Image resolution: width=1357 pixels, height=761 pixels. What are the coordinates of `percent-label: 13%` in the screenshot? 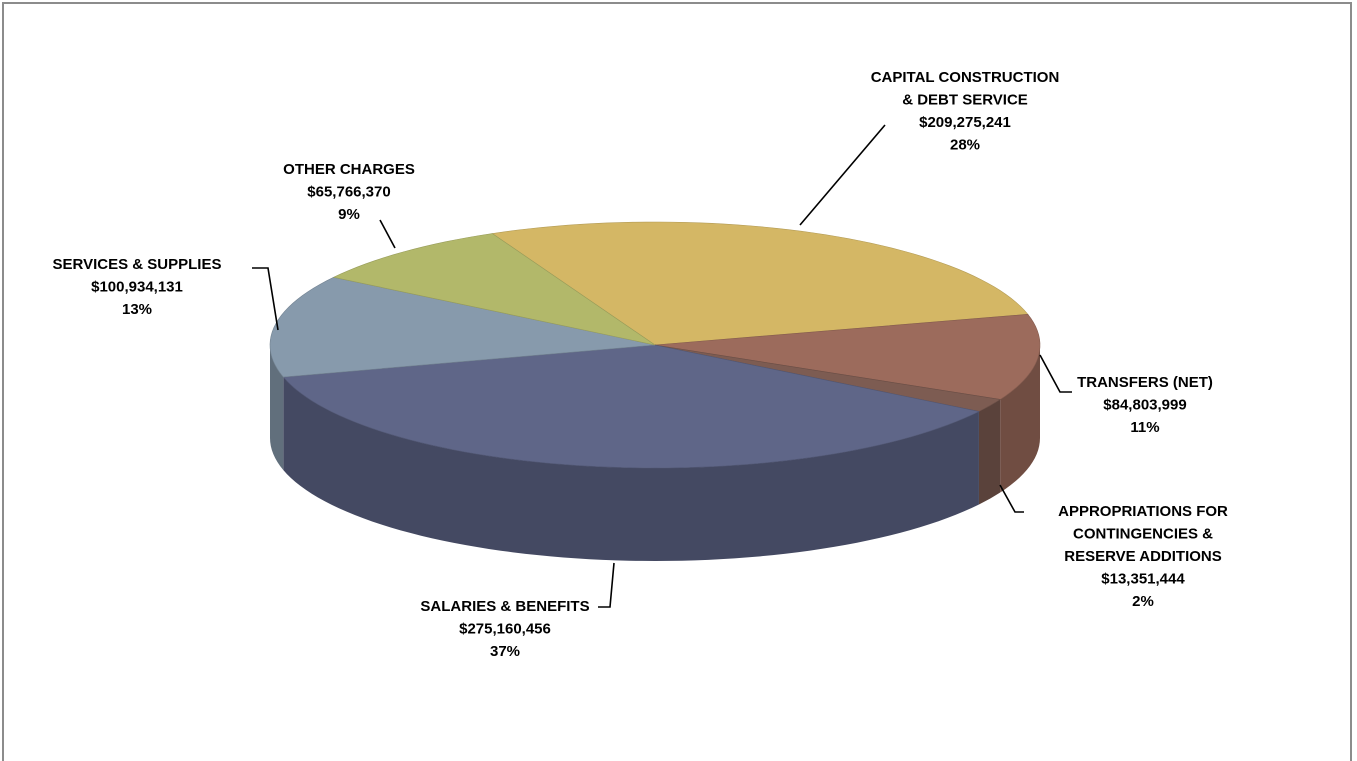 It's located at (137, 309).